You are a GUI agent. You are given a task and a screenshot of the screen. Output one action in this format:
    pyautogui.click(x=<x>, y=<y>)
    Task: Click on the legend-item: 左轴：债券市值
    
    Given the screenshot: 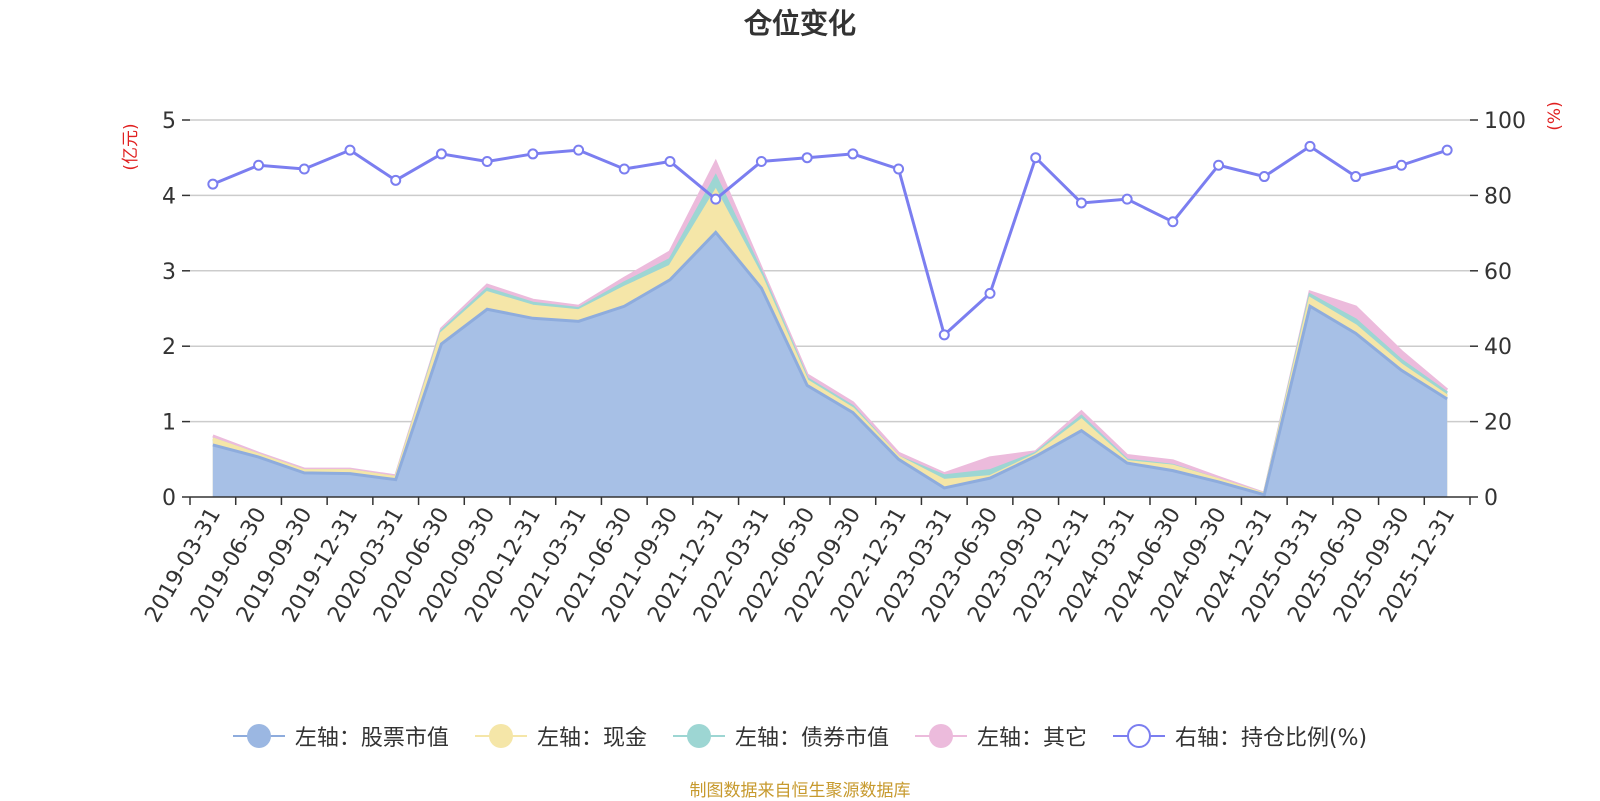 What is the action you would take?
    pyautogui.click(x=780, y=736)
    